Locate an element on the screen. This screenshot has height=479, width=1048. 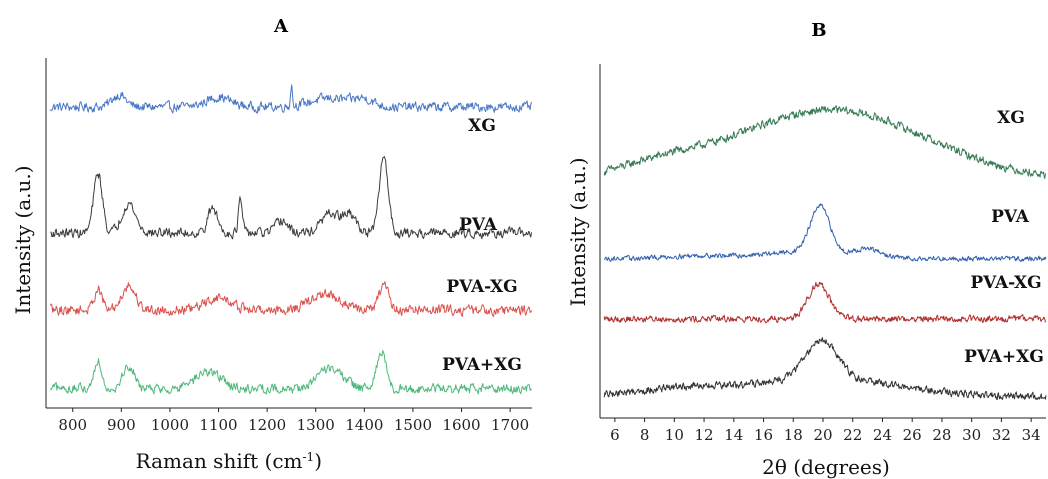
panel-a-x-tick-label: 1700 is located at coordinates (510, 425).